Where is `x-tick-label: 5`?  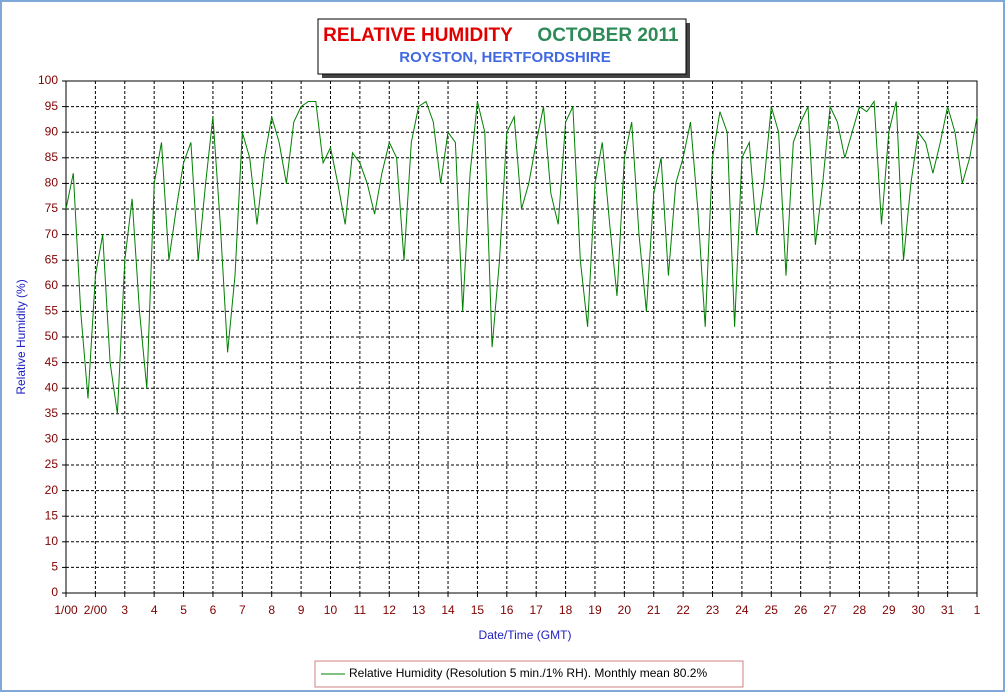 x-tick-label: 5 is located at coordinates (183, 610).